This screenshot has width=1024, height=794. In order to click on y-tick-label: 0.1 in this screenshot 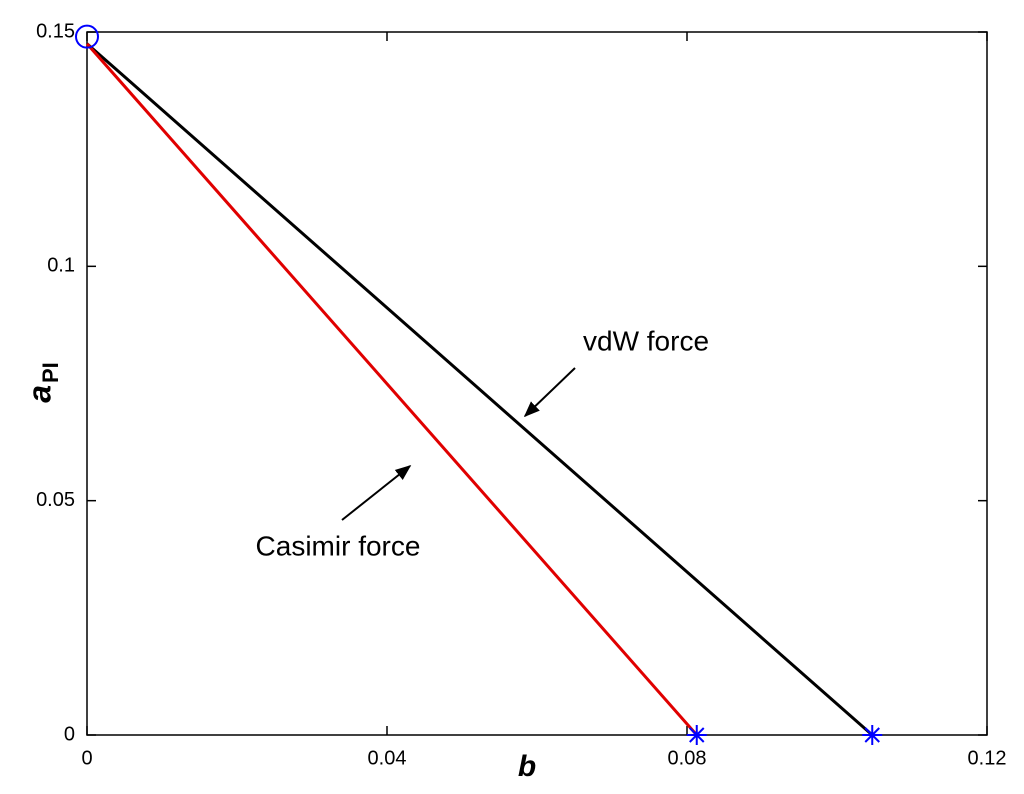, I will do `click(61, 266)`.